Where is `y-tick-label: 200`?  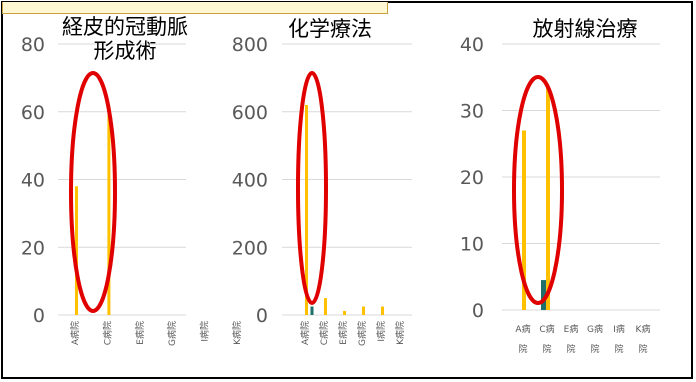 y-tick-label: 200 is located at coordinates (250, 248).